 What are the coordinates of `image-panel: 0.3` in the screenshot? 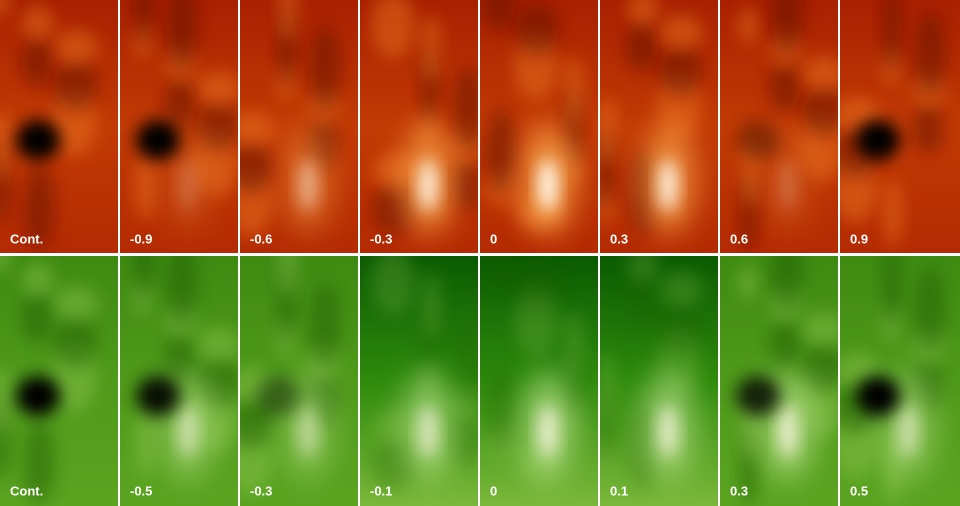 It's located at (659, 126).